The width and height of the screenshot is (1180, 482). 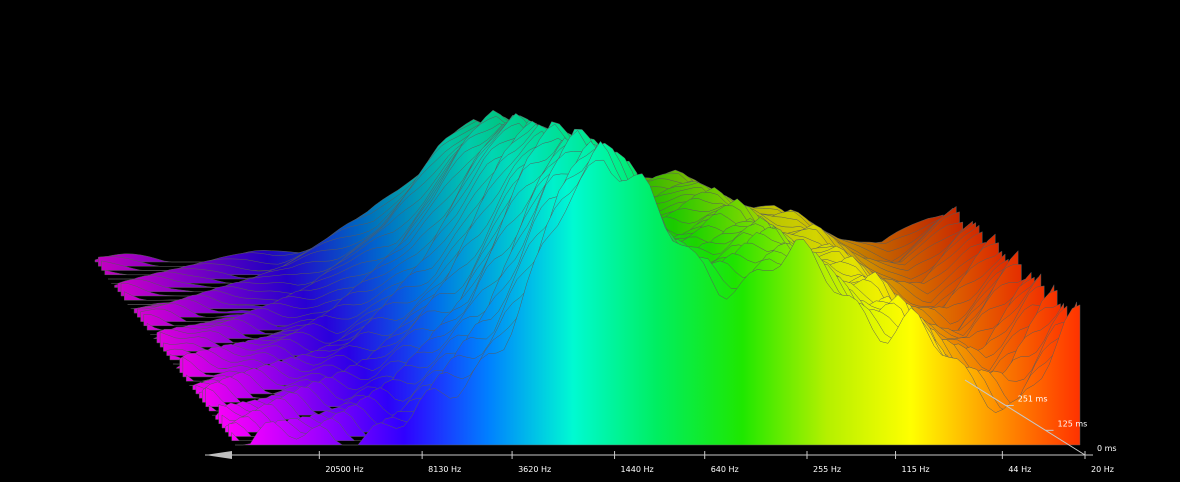 I want to click on frequency-tick-label: 1440 Hz, so click(x=637, y=469).